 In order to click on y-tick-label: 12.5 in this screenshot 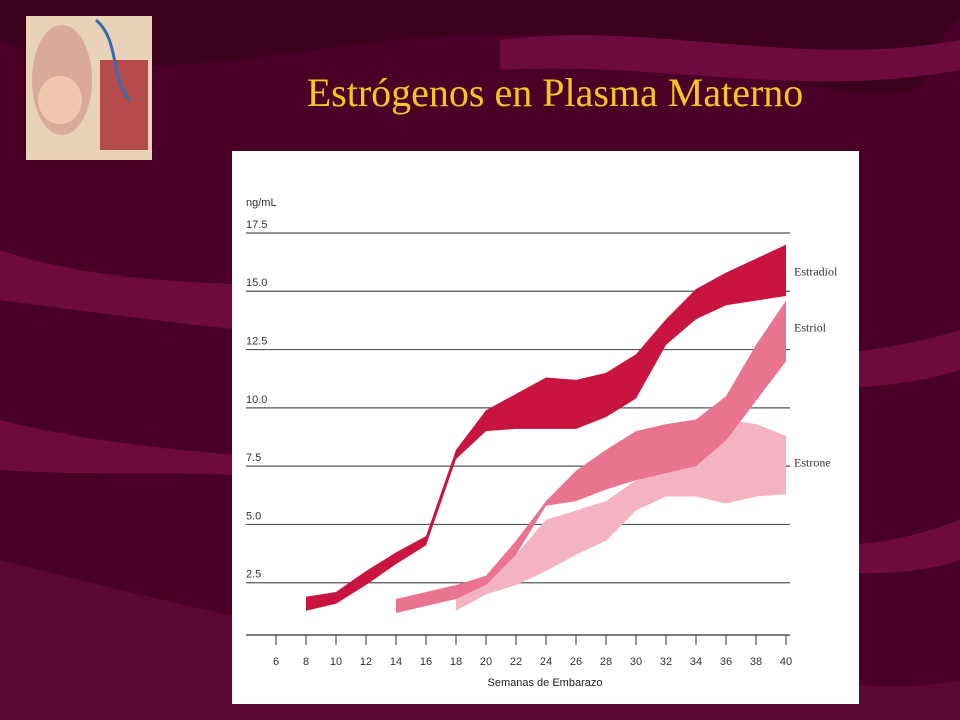, I will do `click(256, 341)`.